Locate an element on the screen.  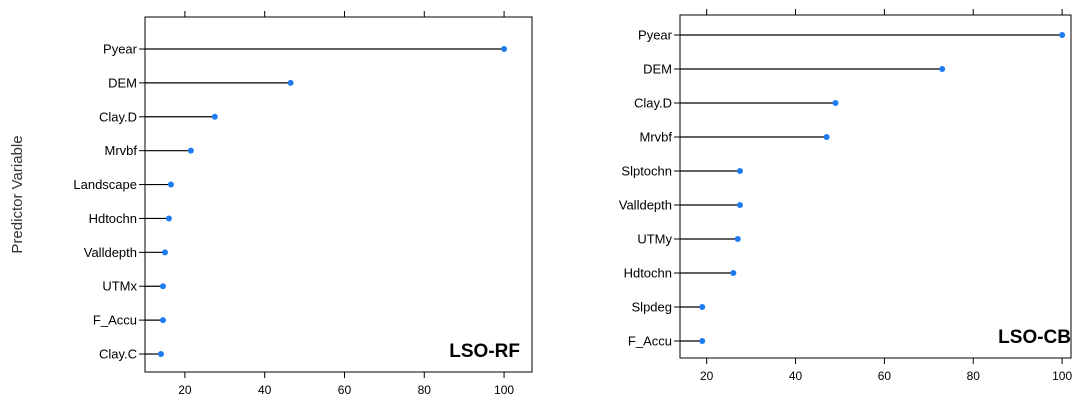
y-axis-title: Predictor Variable is located at coordinates (17, 194).